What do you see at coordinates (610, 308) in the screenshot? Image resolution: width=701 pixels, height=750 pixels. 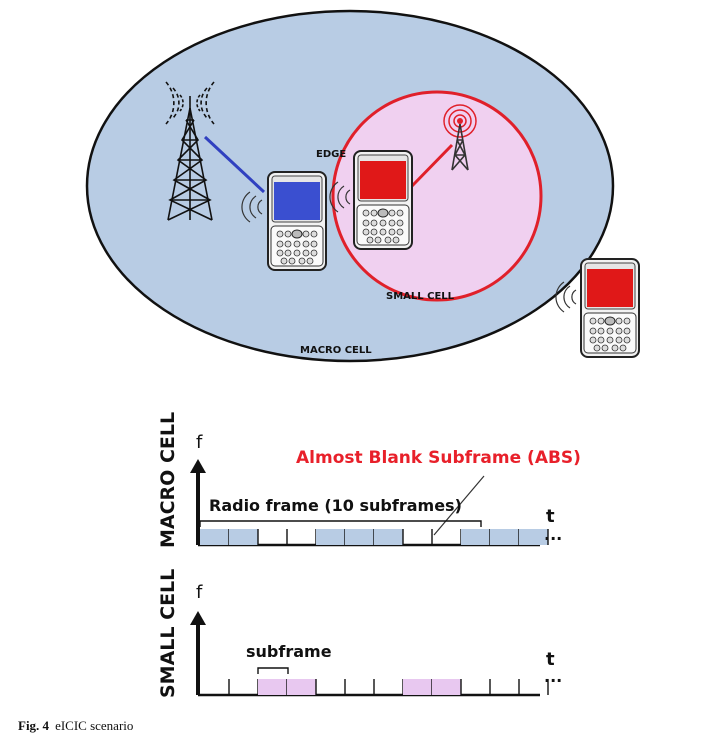 I see `outside-ue-phone-icon` at bounding box center [610, 308].